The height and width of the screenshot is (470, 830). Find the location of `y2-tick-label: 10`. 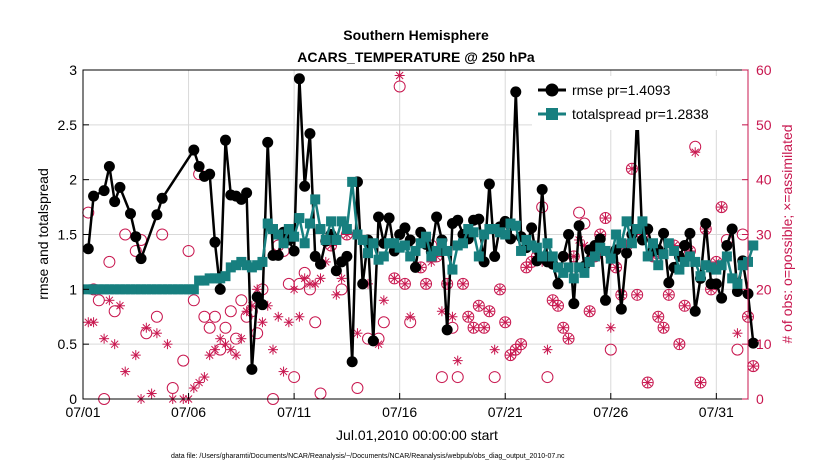

y2-tick-label: 10 is located at coordinates (764, 344).